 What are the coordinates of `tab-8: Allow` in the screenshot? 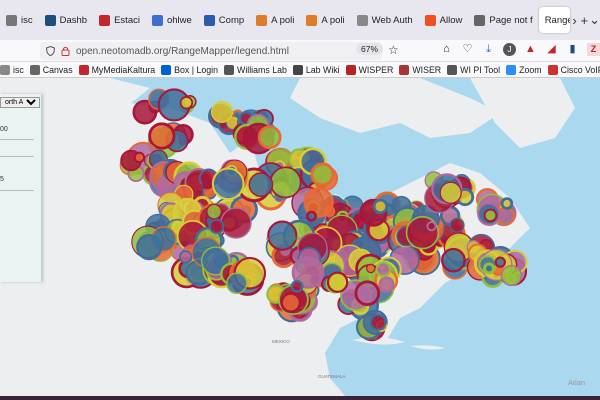 It's located at (444, 20).